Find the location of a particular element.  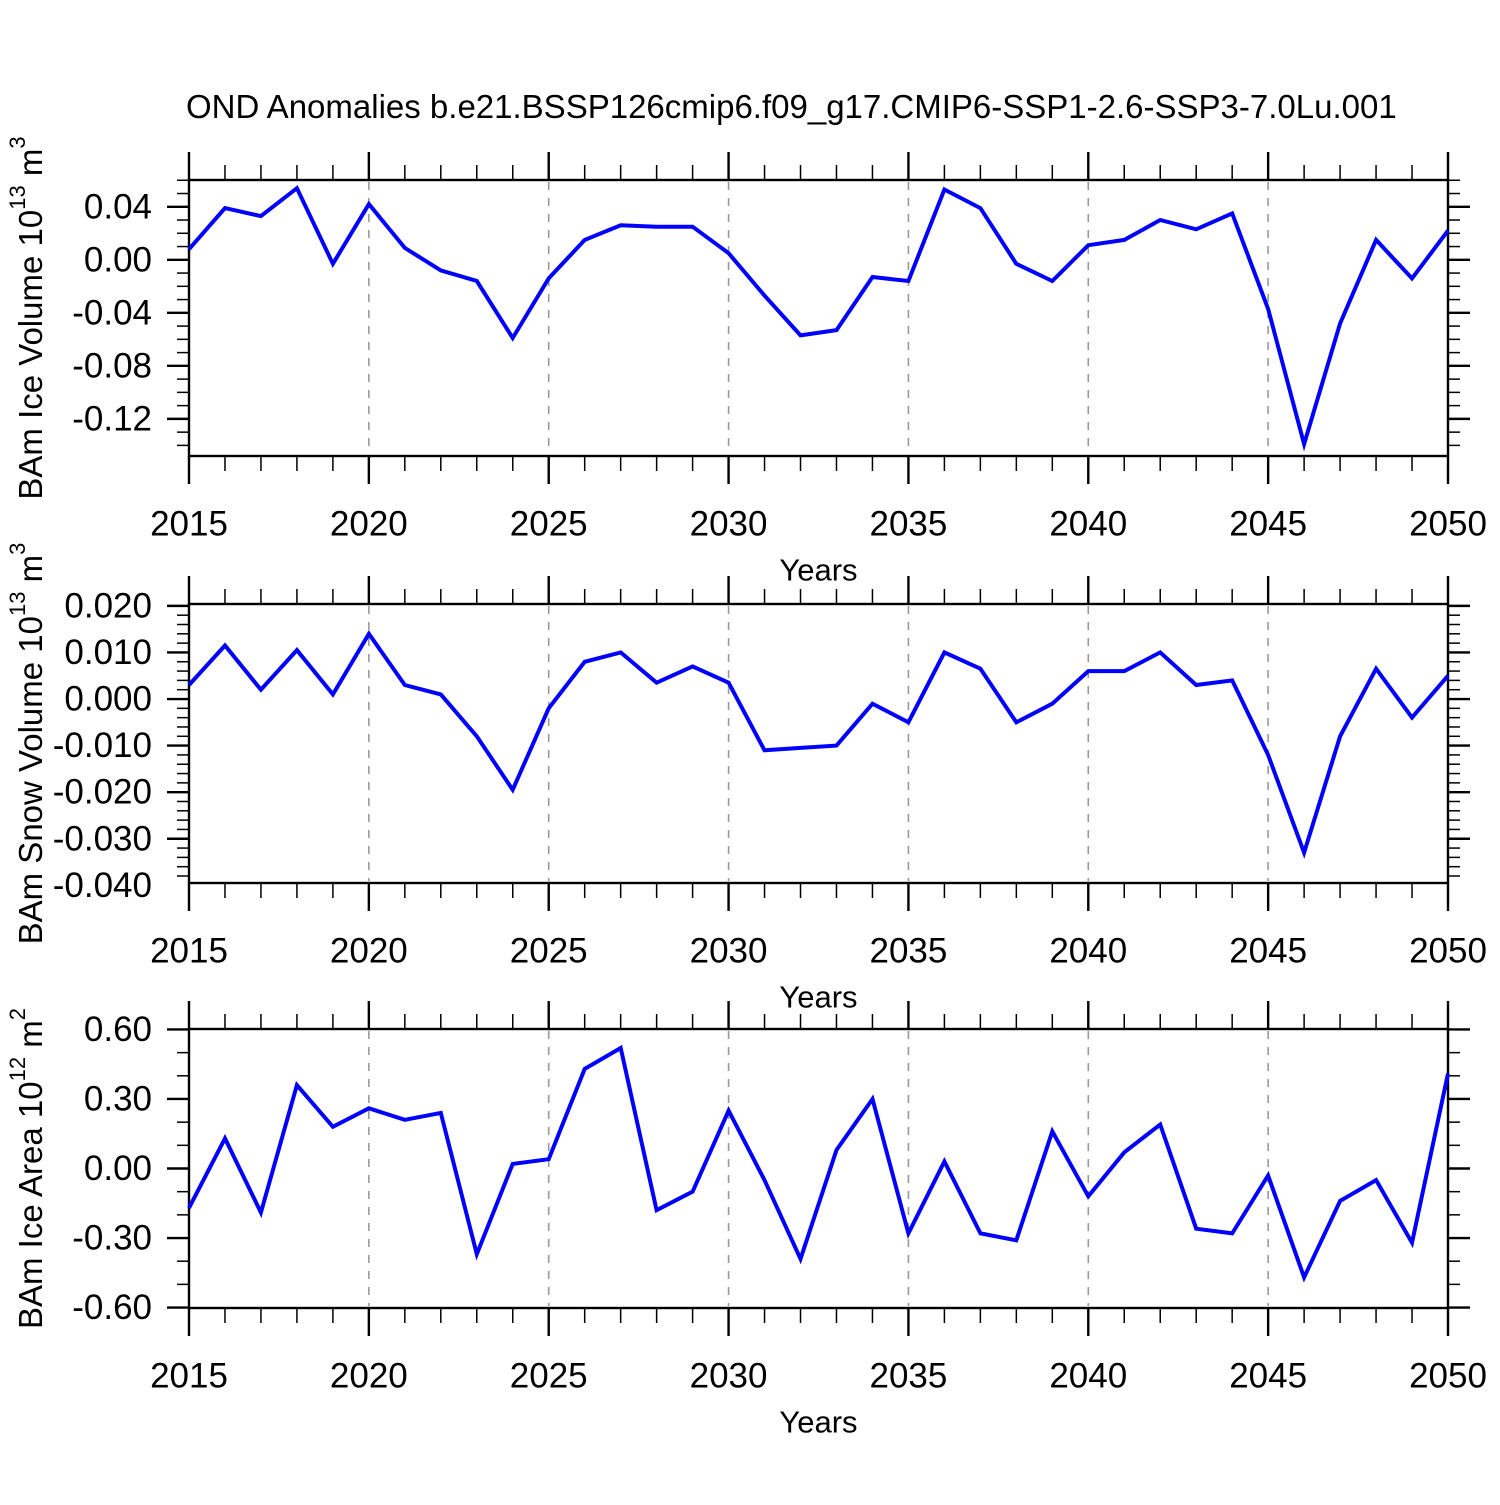

y-tick-label: 0.30 is located at coordinates (118, 1098).